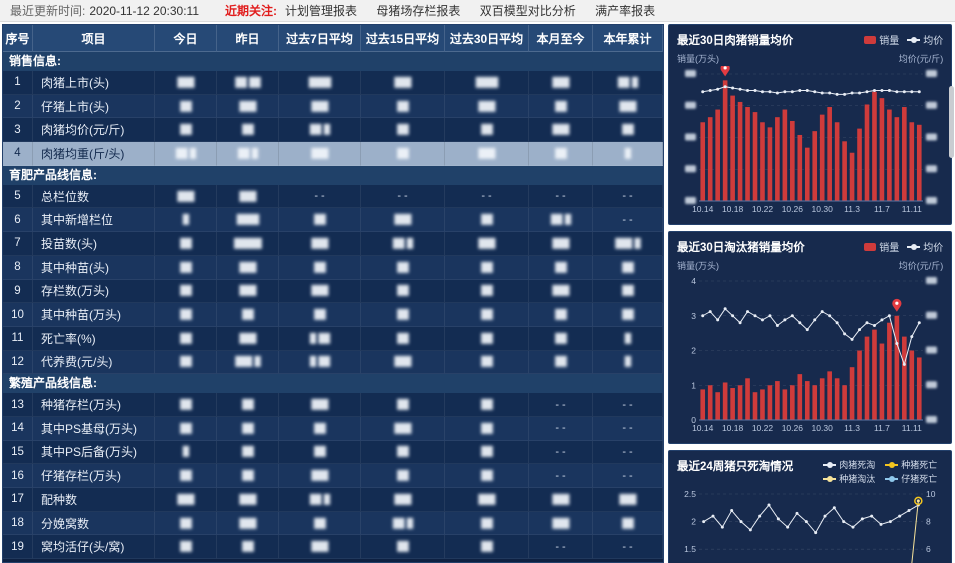 The width and height of the screenshot is (955, 563). What do you see at coordinates (409, 242) in the screenshot?
I see `masked-value: █` at bounding box center [409, 242].